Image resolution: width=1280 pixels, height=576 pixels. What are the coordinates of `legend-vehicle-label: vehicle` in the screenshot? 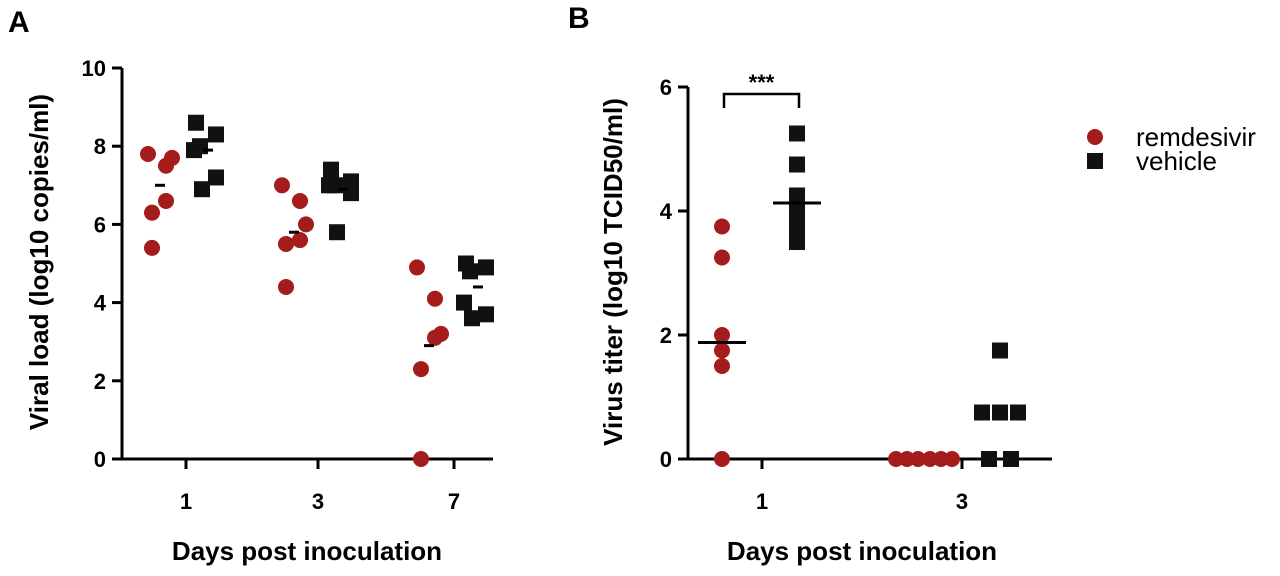 It's located at (1176, 161).